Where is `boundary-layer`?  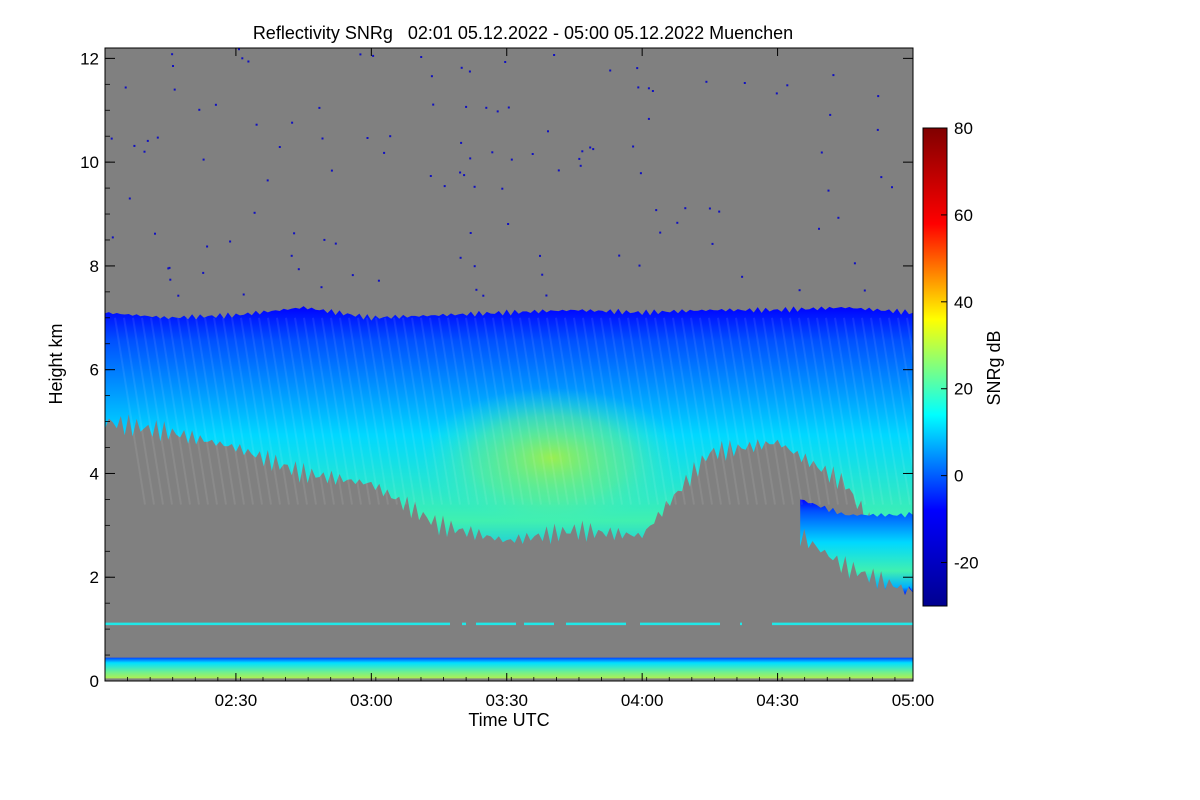 boundary-layer is located at coordinates (509, 668).